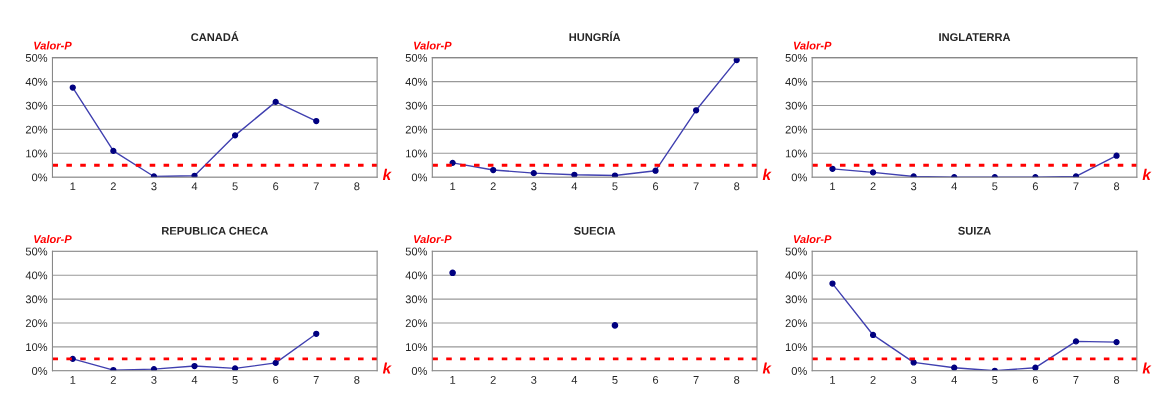 The width and height of the screenshot is (1166, 412). I want to click on chart-title: CANADÁ, so click(215, 36).